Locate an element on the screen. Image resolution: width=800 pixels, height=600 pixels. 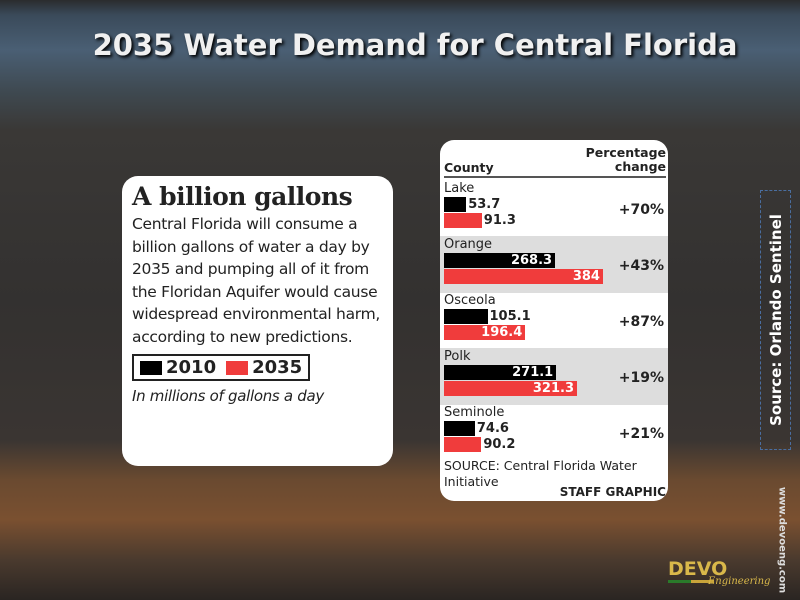
county-label: Osceola is located at coordinates (470, 300).